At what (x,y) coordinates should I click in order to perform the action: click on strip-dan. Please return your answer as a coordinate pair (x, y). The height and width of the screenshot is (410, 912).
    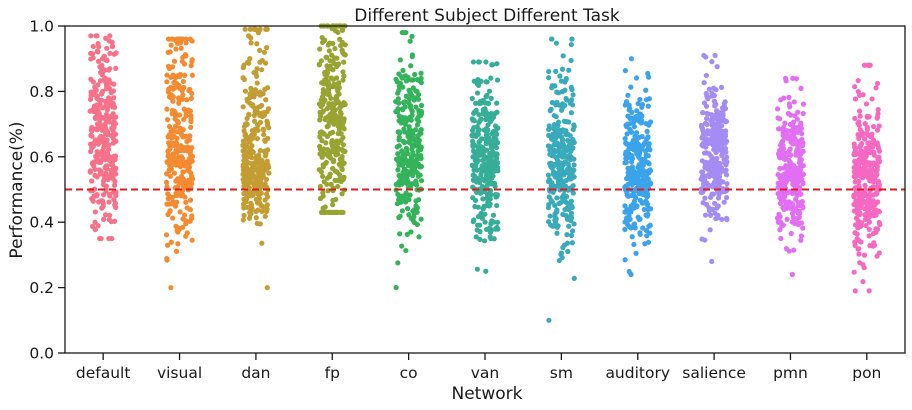
    Looking at the image, I should click on (256, 158).